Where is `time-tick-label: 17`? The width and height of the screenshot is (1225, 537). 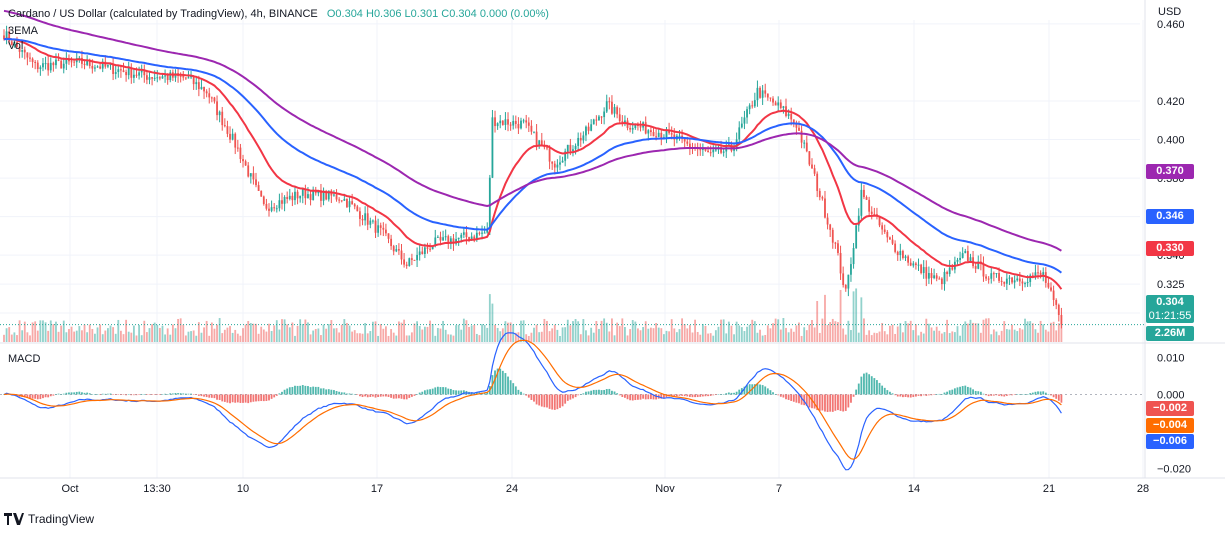
time-tick-label: 17 is located at coordinates (377, 489).